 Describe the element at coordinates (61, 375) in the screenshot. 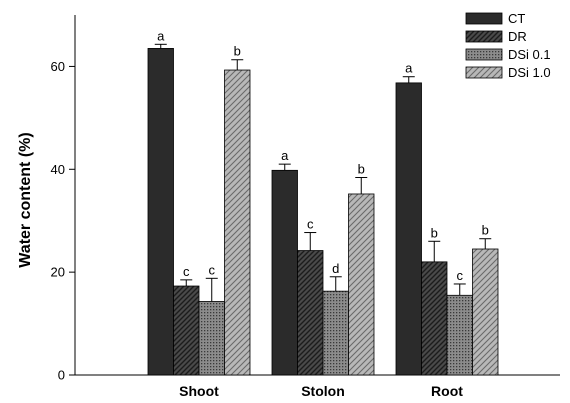

I see `y-tick-label: 0` at that location.